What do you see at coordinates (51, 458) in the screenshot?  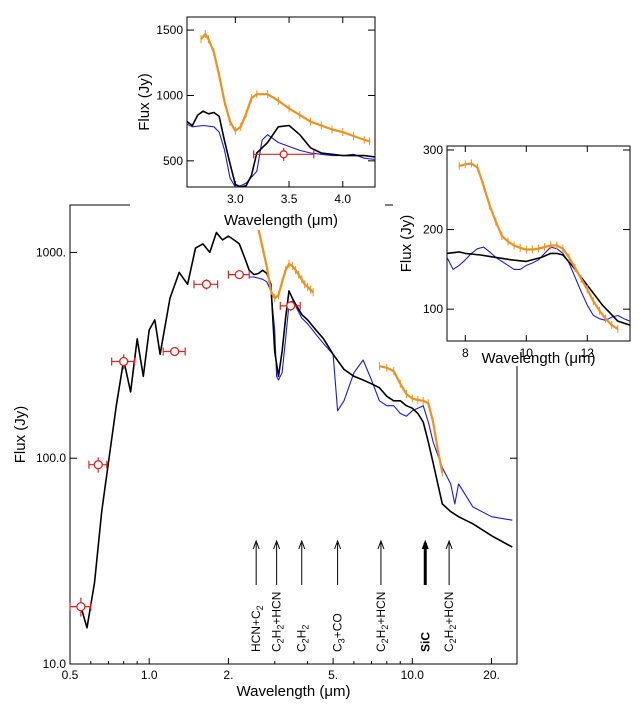 I see `main-ytick-label: 100.0` at bounding box center [51, 458].